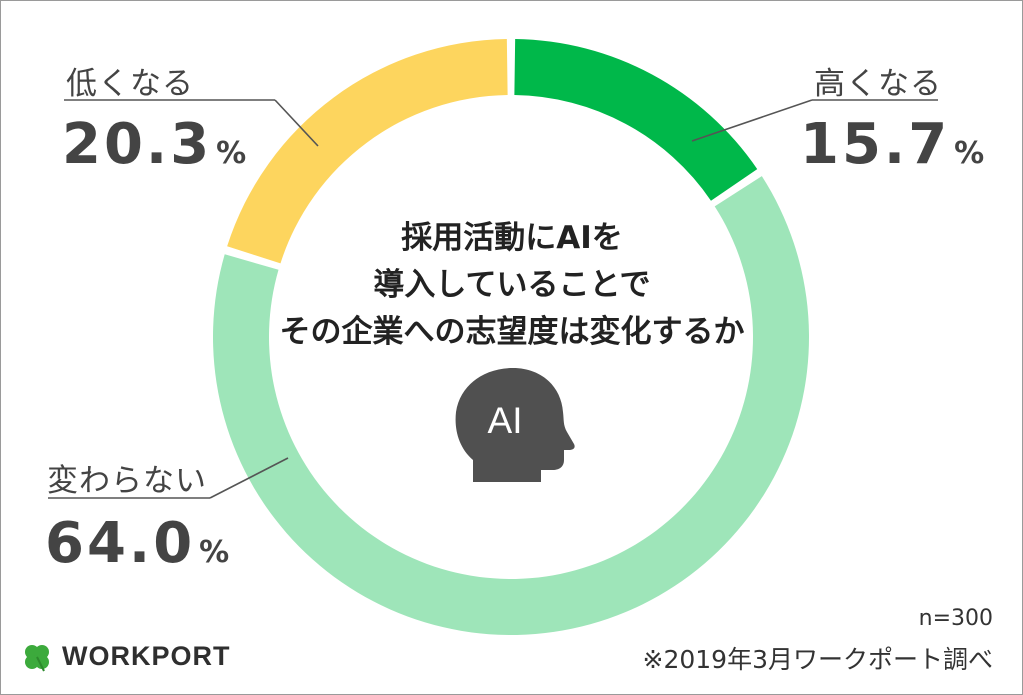 The image size is (1023, 695). What do you see at coordinates (955, 618) in the screenshot?
I see `sample-size: n=300` at bounding box center [955, 618].